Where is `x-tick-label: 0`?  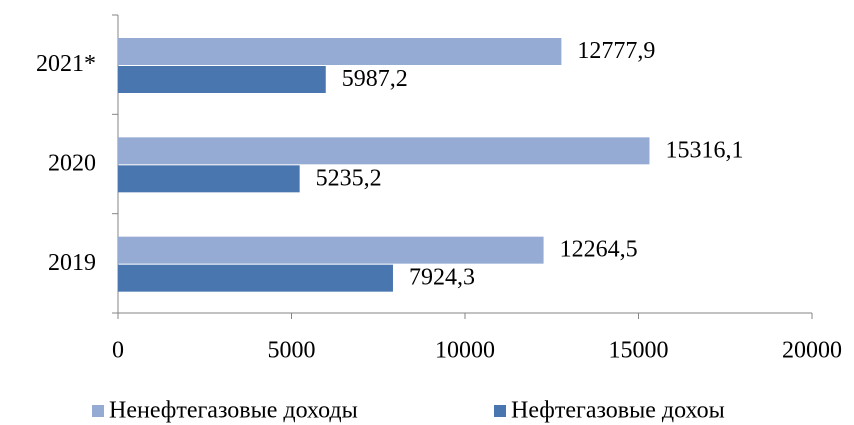
x-tick-label: 0 is located at coordinates (118, 351).